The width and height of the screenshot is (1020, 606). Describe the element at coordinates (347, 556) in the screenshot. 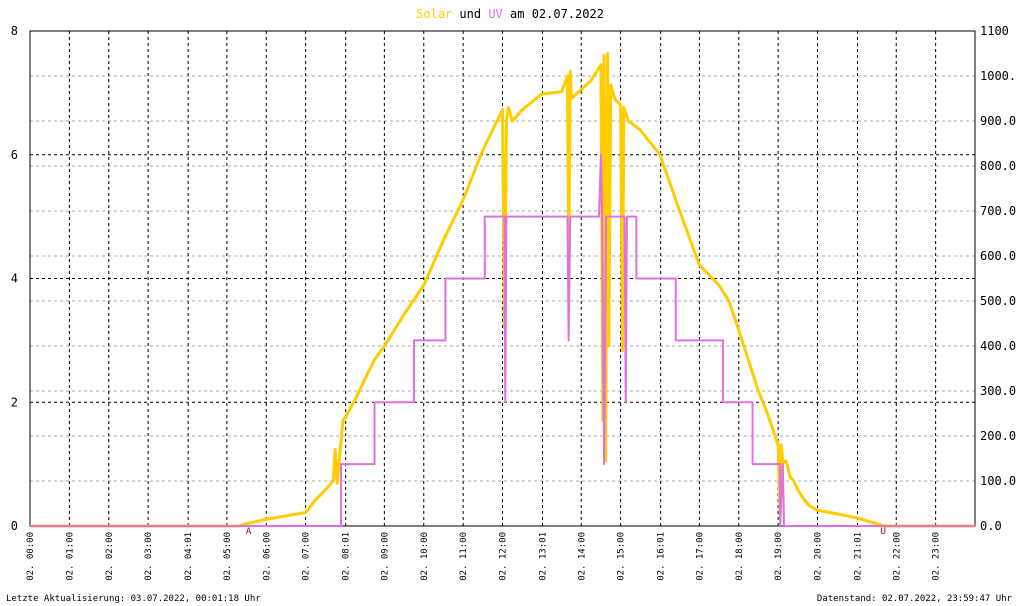

I see `x-tick-label: 02. 08:01` at that location.